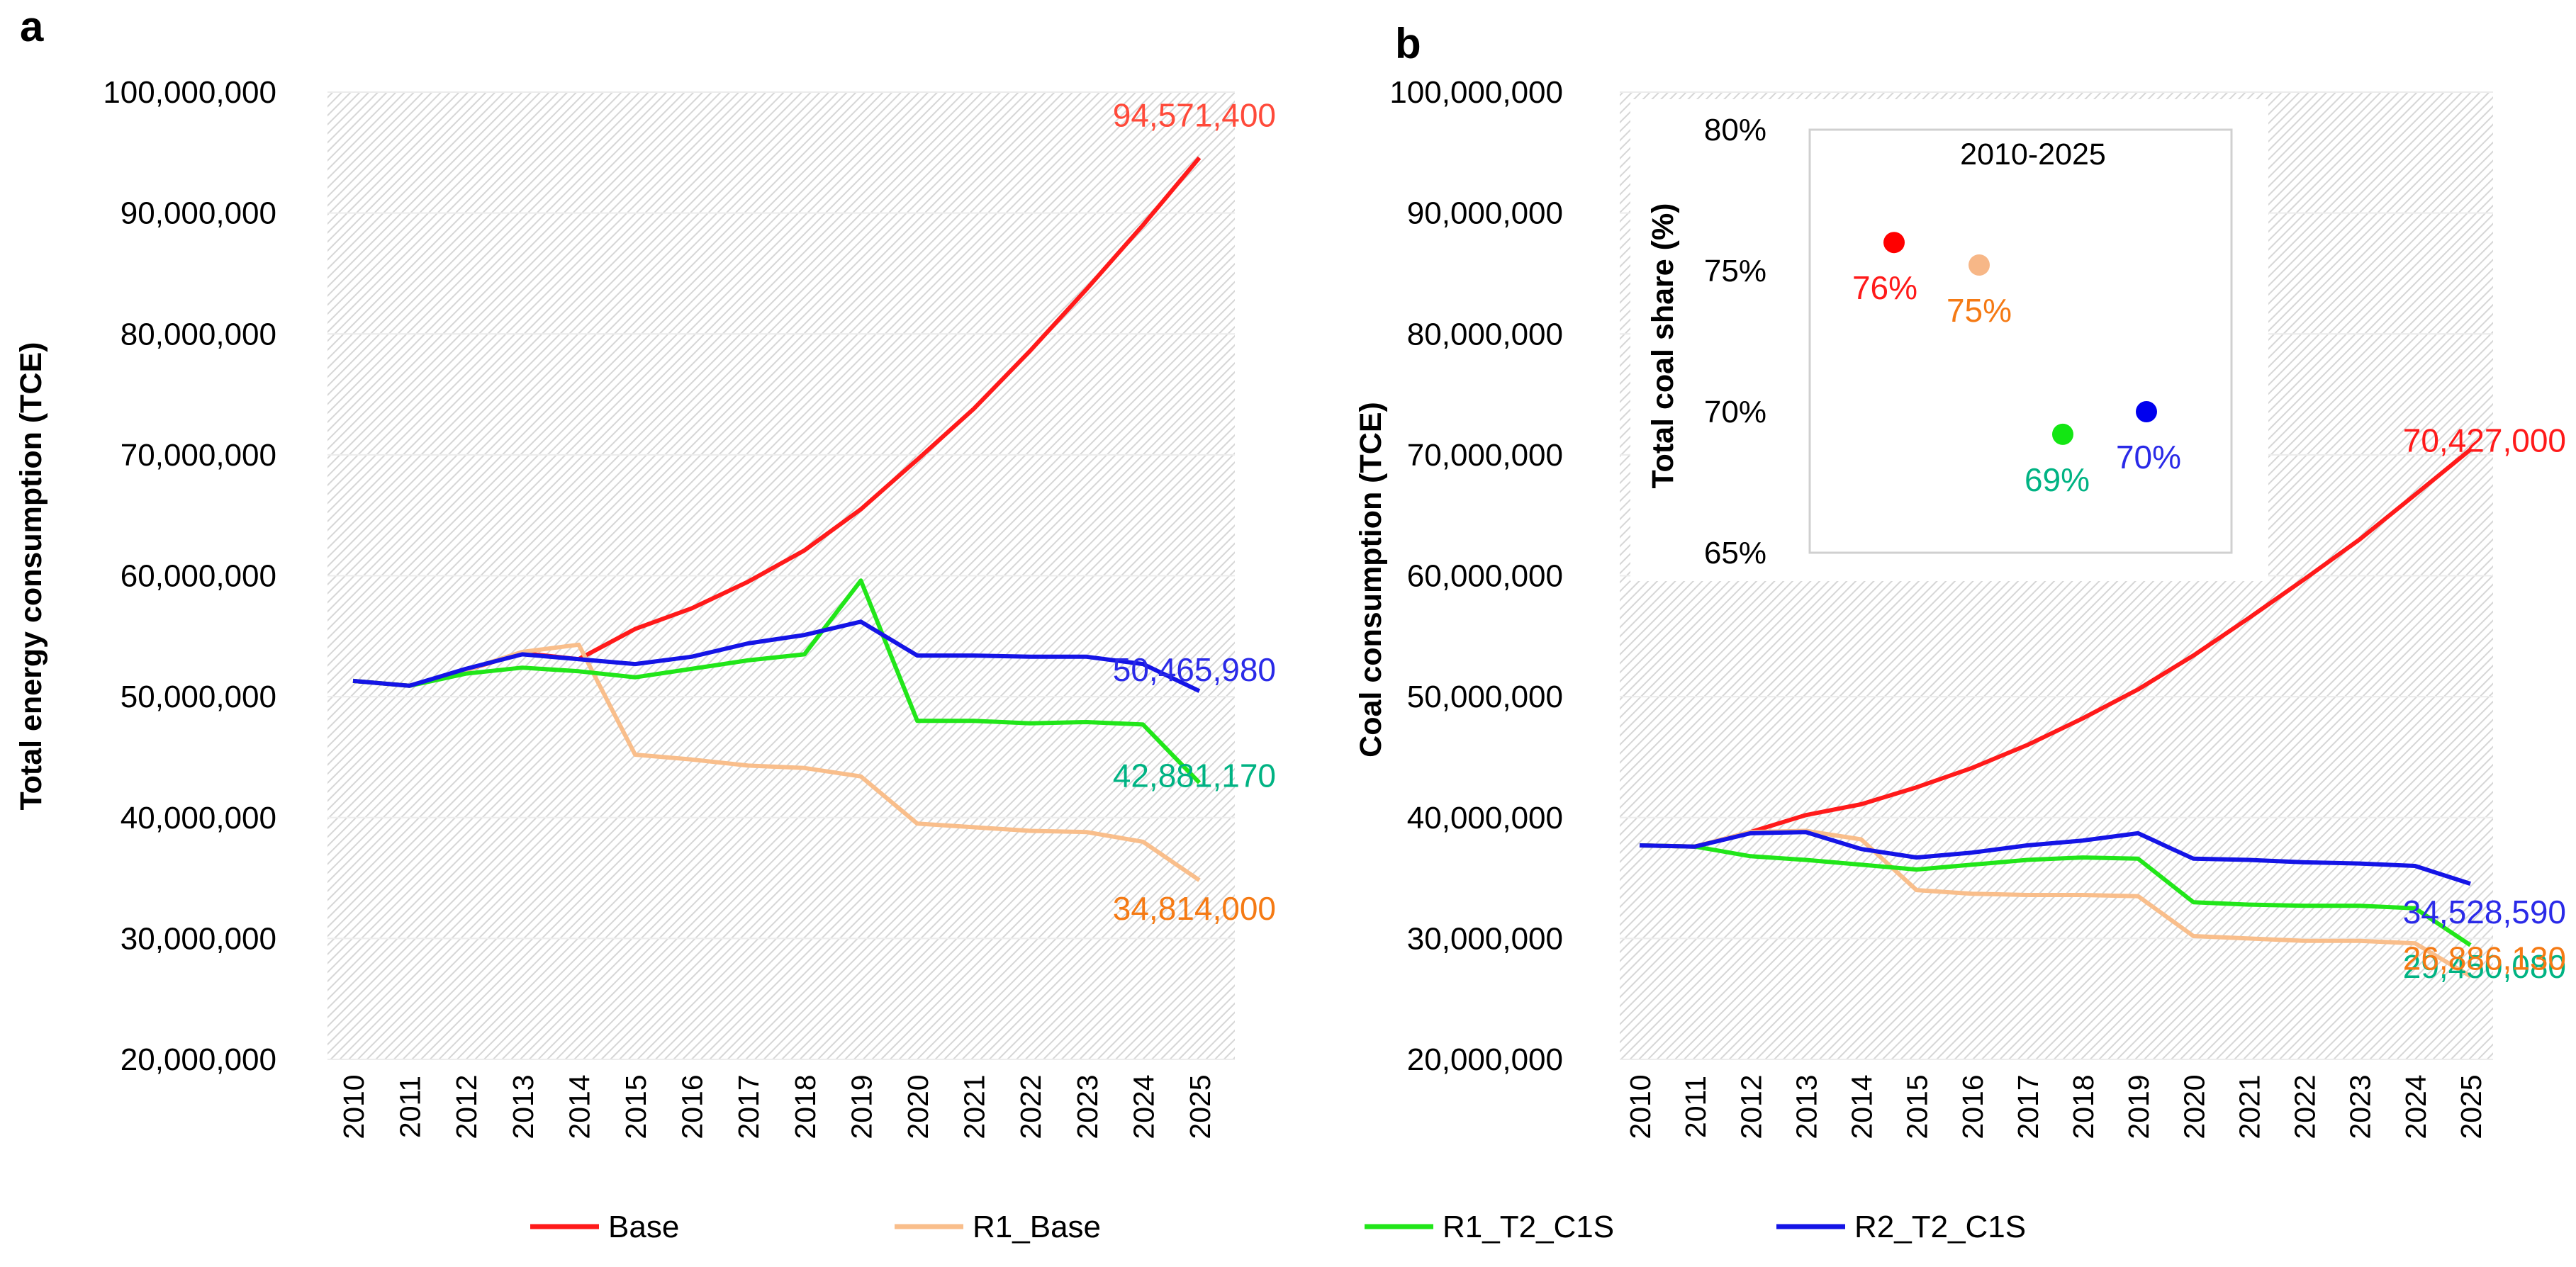 The height and width of the screenshot is (1267, 2576). What do you see at coordinates (1940, 1227) in the screenshot?
I see `legend-label: R2_T2_C1S` at bounding box center [1940, 1227].